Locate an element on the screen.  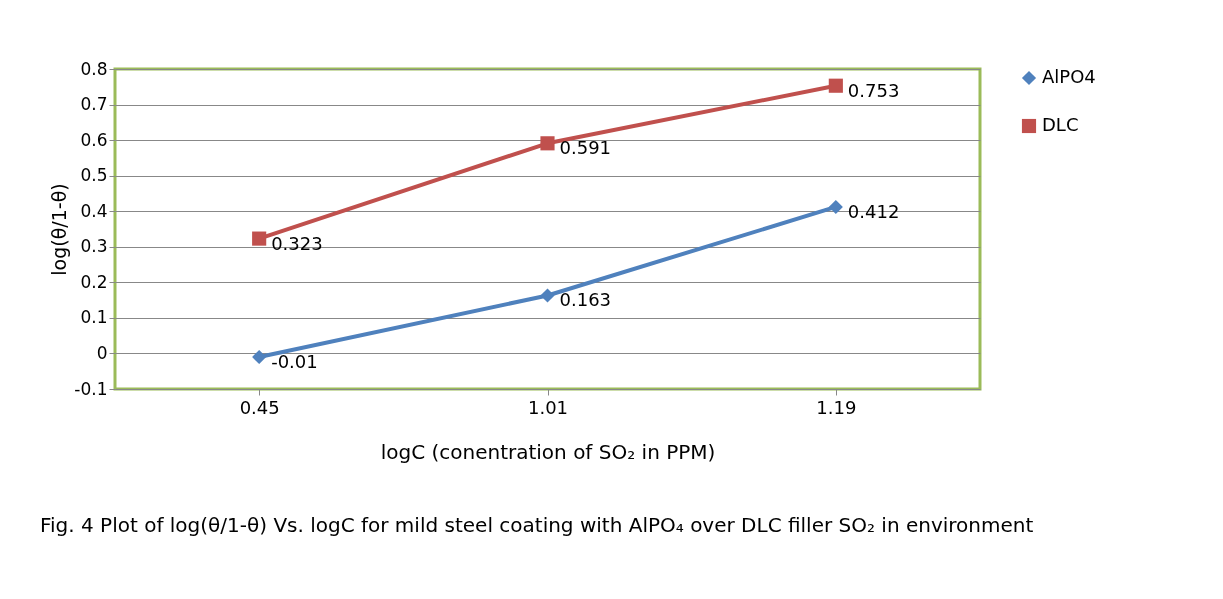
y-tick-label: 0.4 is located at coordinates (94, 210).